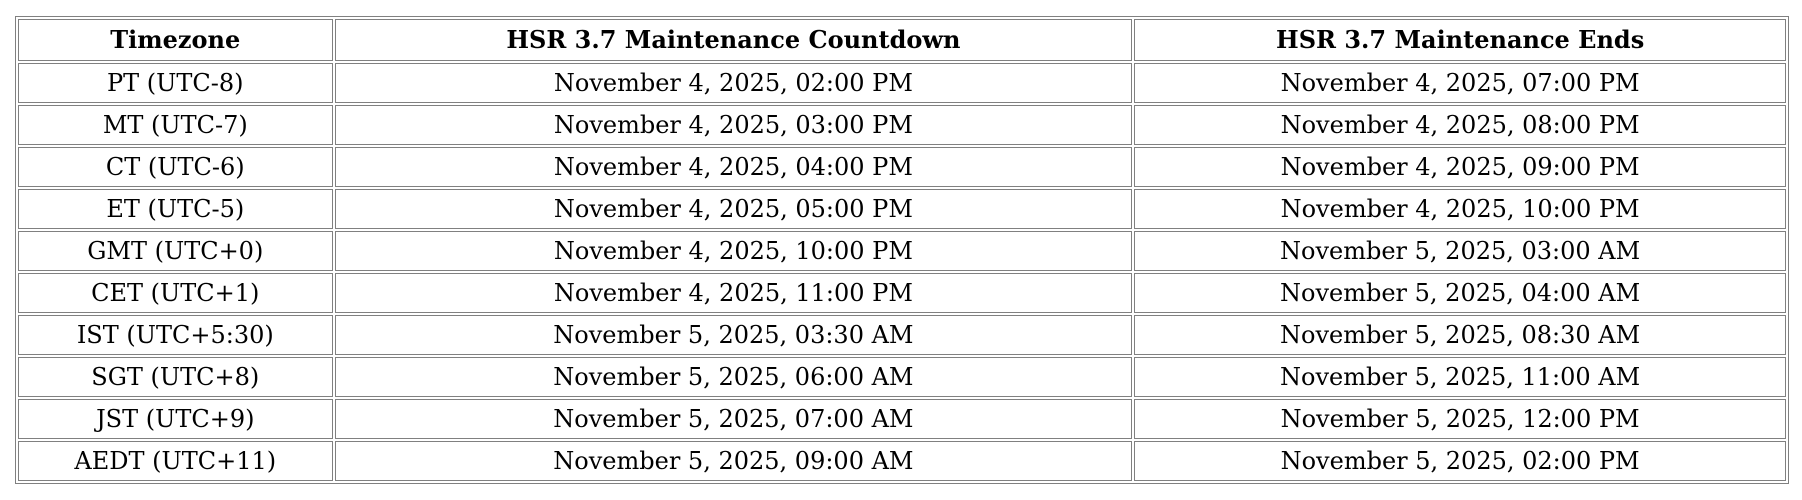  Describe the element at coordinates (733, 377) in the screenshot. I see `countdown-cell: November 5, 2025, 06:00 AM` at that location.